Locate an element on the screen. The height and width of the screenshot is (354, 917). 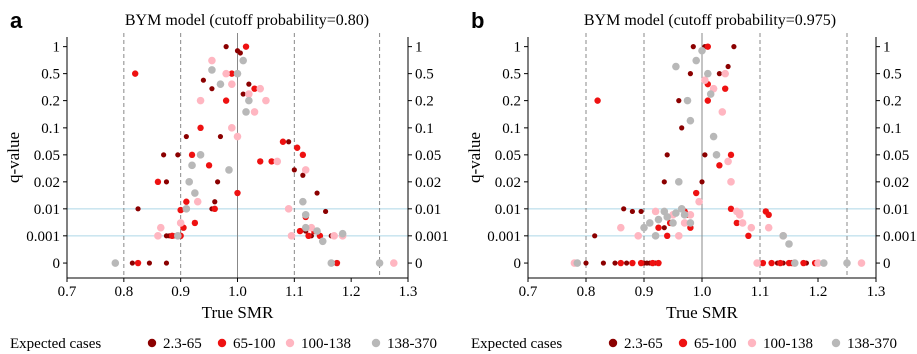
y-tick-label: 0.5 is located at coordinates (50, 75).